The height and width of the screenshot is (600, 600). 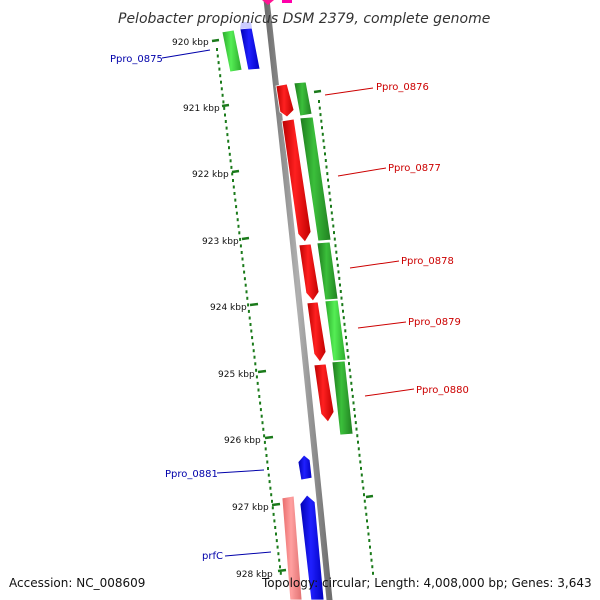 I want to click on genome-backbone, so click(x=298, y=300).